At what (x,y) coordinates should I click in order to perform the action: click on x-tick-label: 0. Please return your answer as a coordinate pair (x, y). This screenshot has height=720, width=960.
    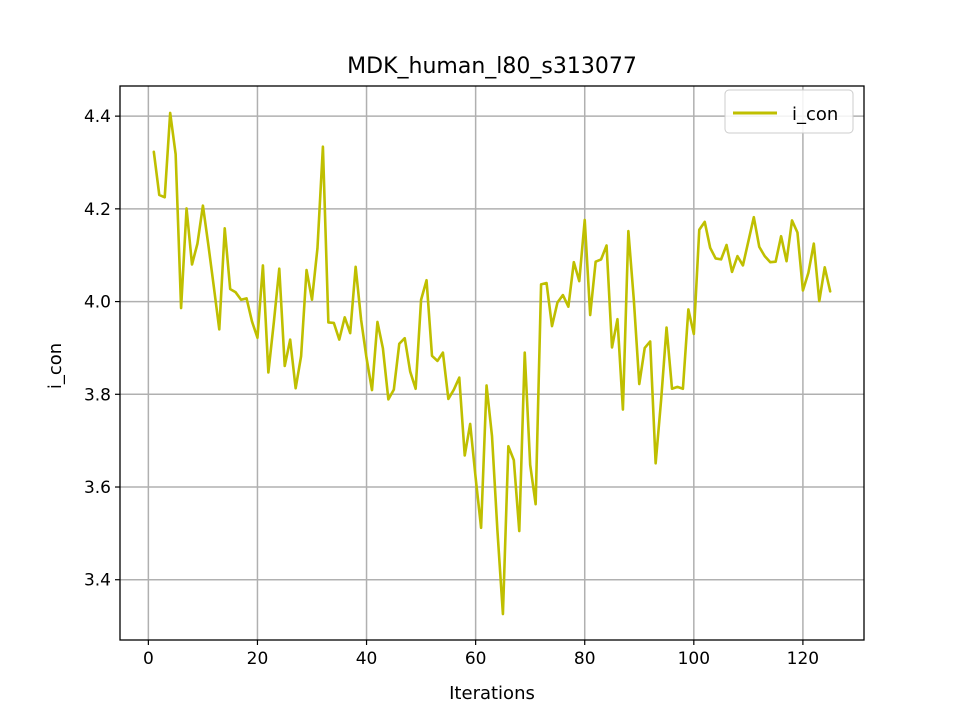
    Looking at the image, I should click on (148, 659).